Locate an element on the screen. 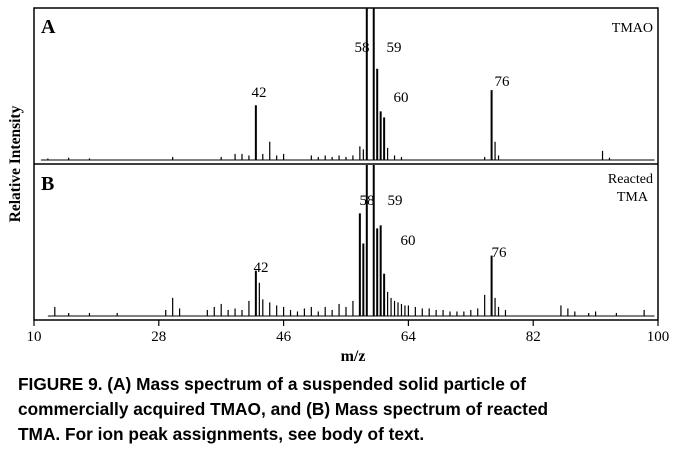  y-axis-label: Relative Intensity is located at coordinates (15, 163).